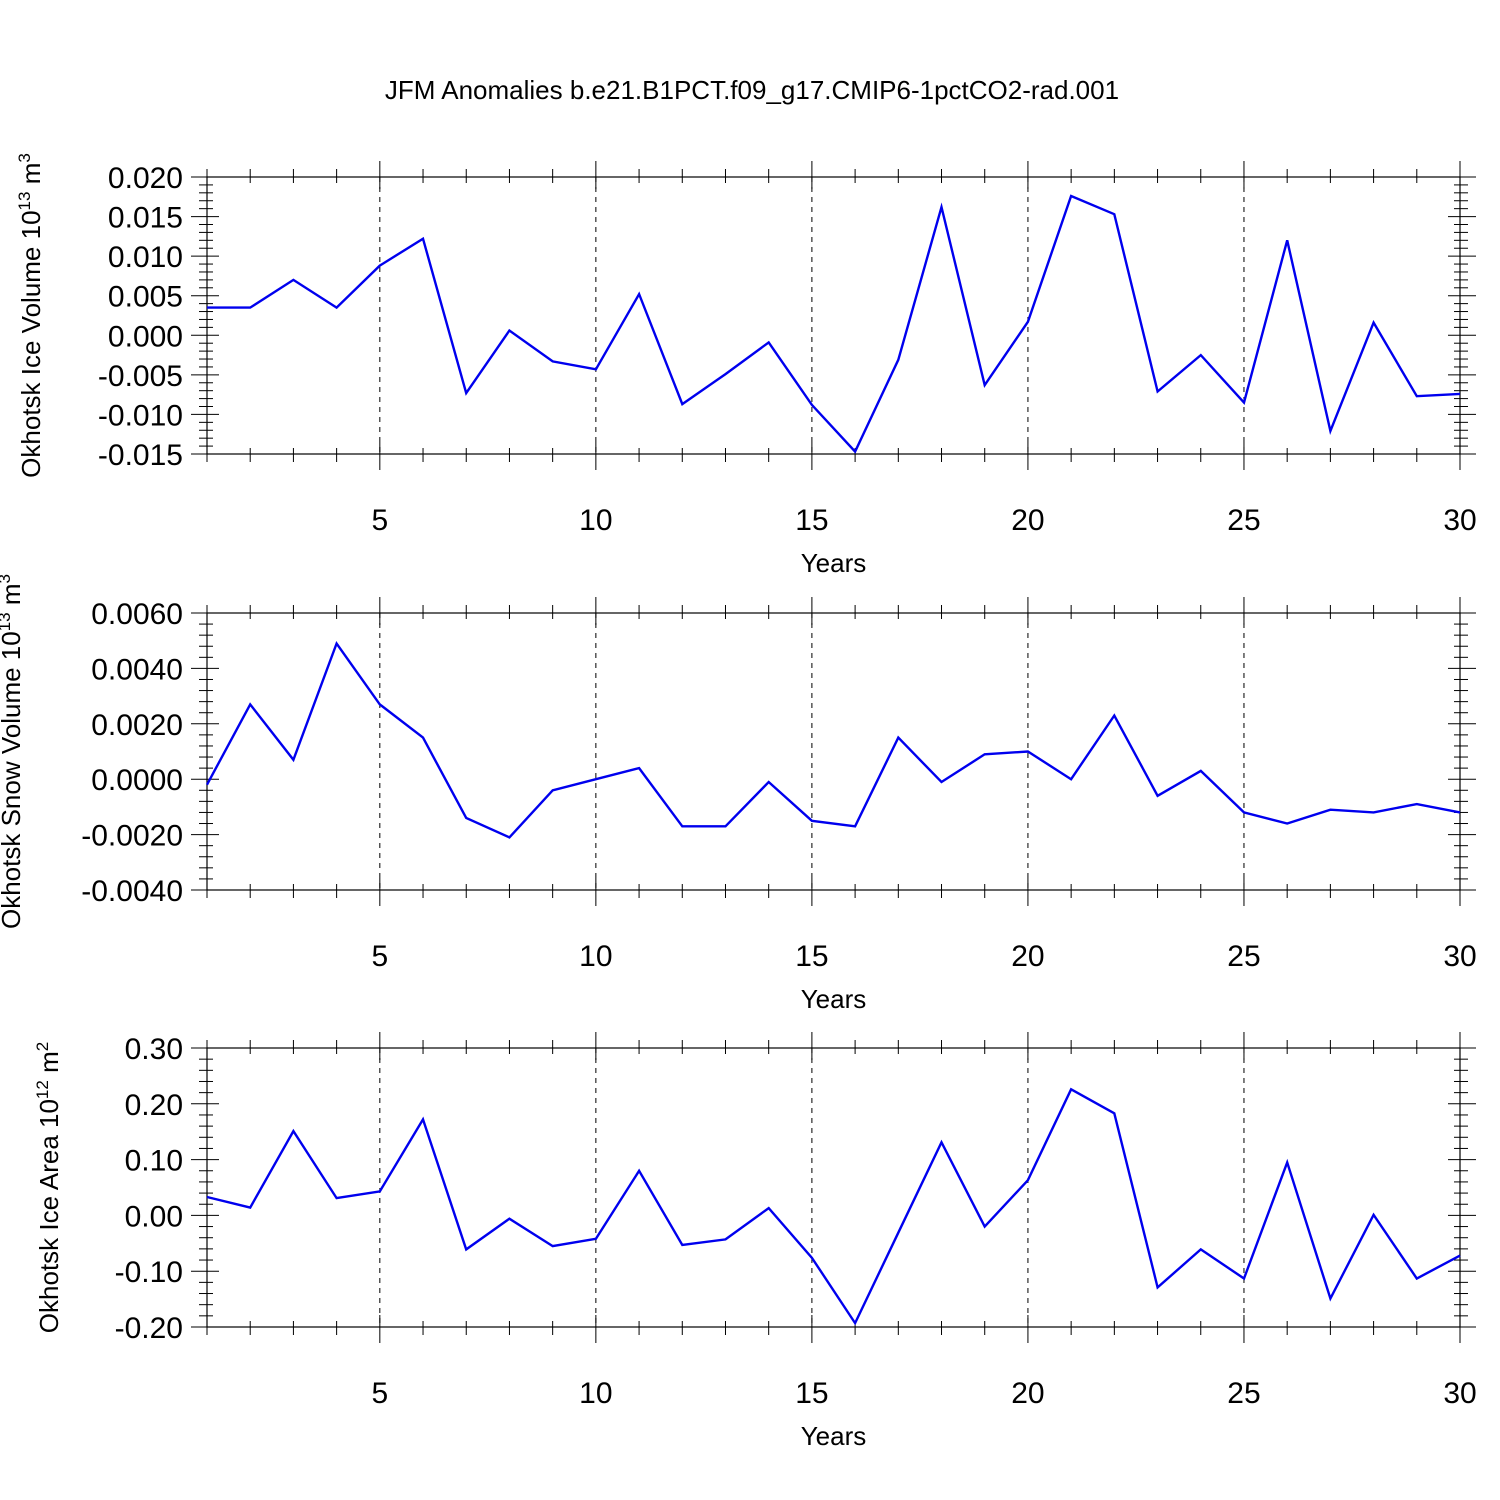 The image size is (1500, 1500). I want to click on y-axis-label: Okhotsk Snow Volume 1013 m3, so click(13, 751).